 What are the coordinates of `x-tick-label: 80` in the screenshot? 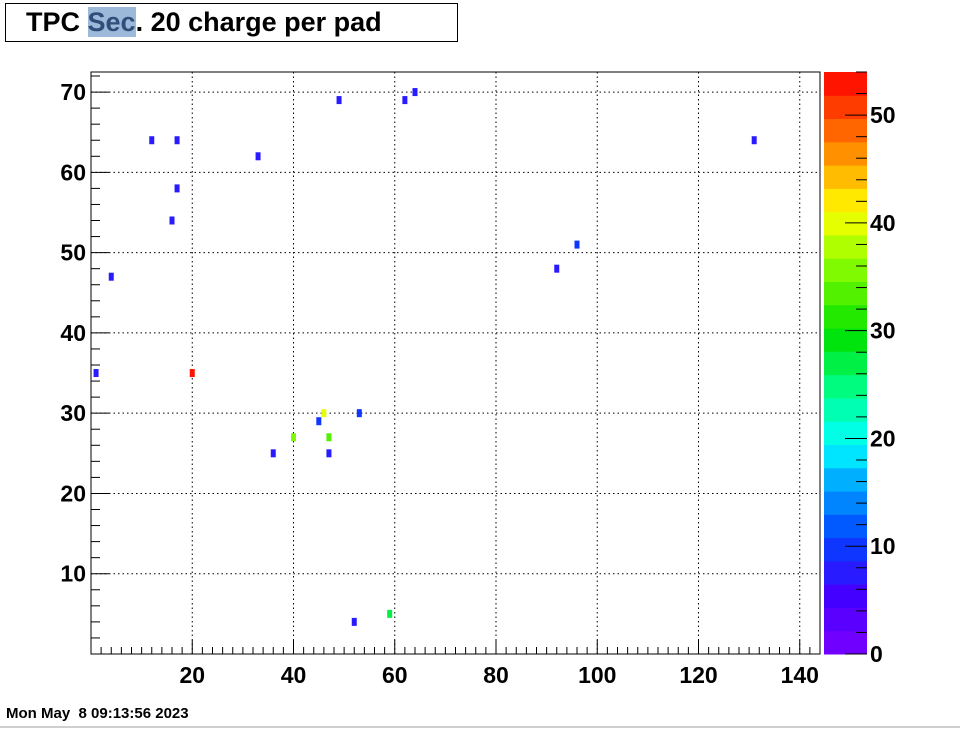 It's located at (496, 675).